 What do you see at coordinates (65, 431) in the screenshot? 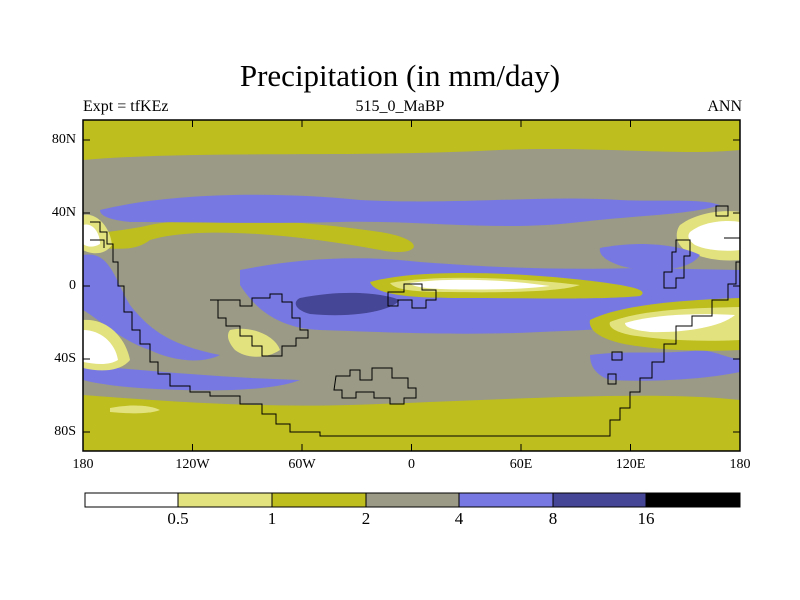
I see `y-tick-label: 80S` at bounding box center [65, 431].